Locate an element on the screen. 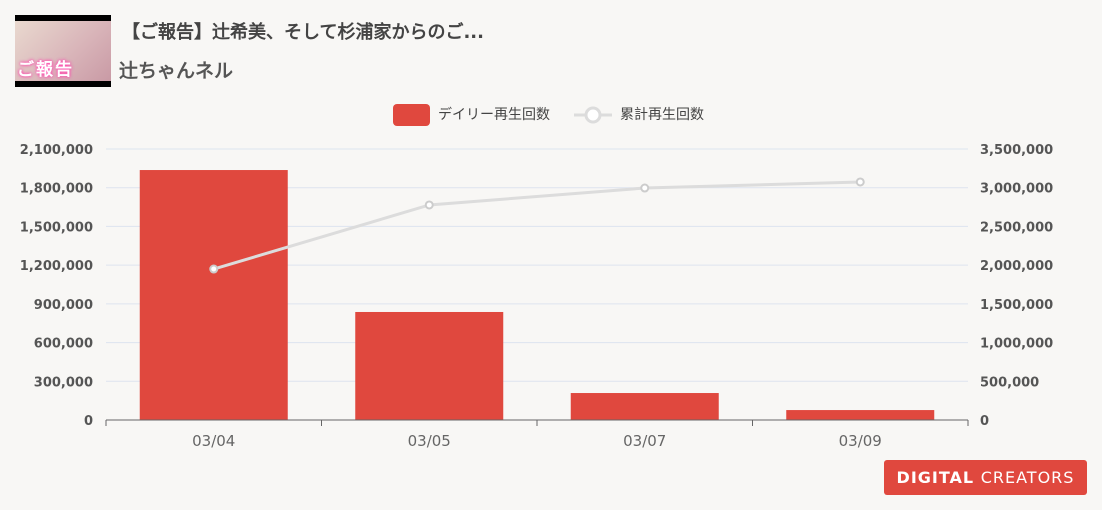 This screenshot has width=1102, height=510. x-tick-label: 03/07 is located at coordinates (644, 441).